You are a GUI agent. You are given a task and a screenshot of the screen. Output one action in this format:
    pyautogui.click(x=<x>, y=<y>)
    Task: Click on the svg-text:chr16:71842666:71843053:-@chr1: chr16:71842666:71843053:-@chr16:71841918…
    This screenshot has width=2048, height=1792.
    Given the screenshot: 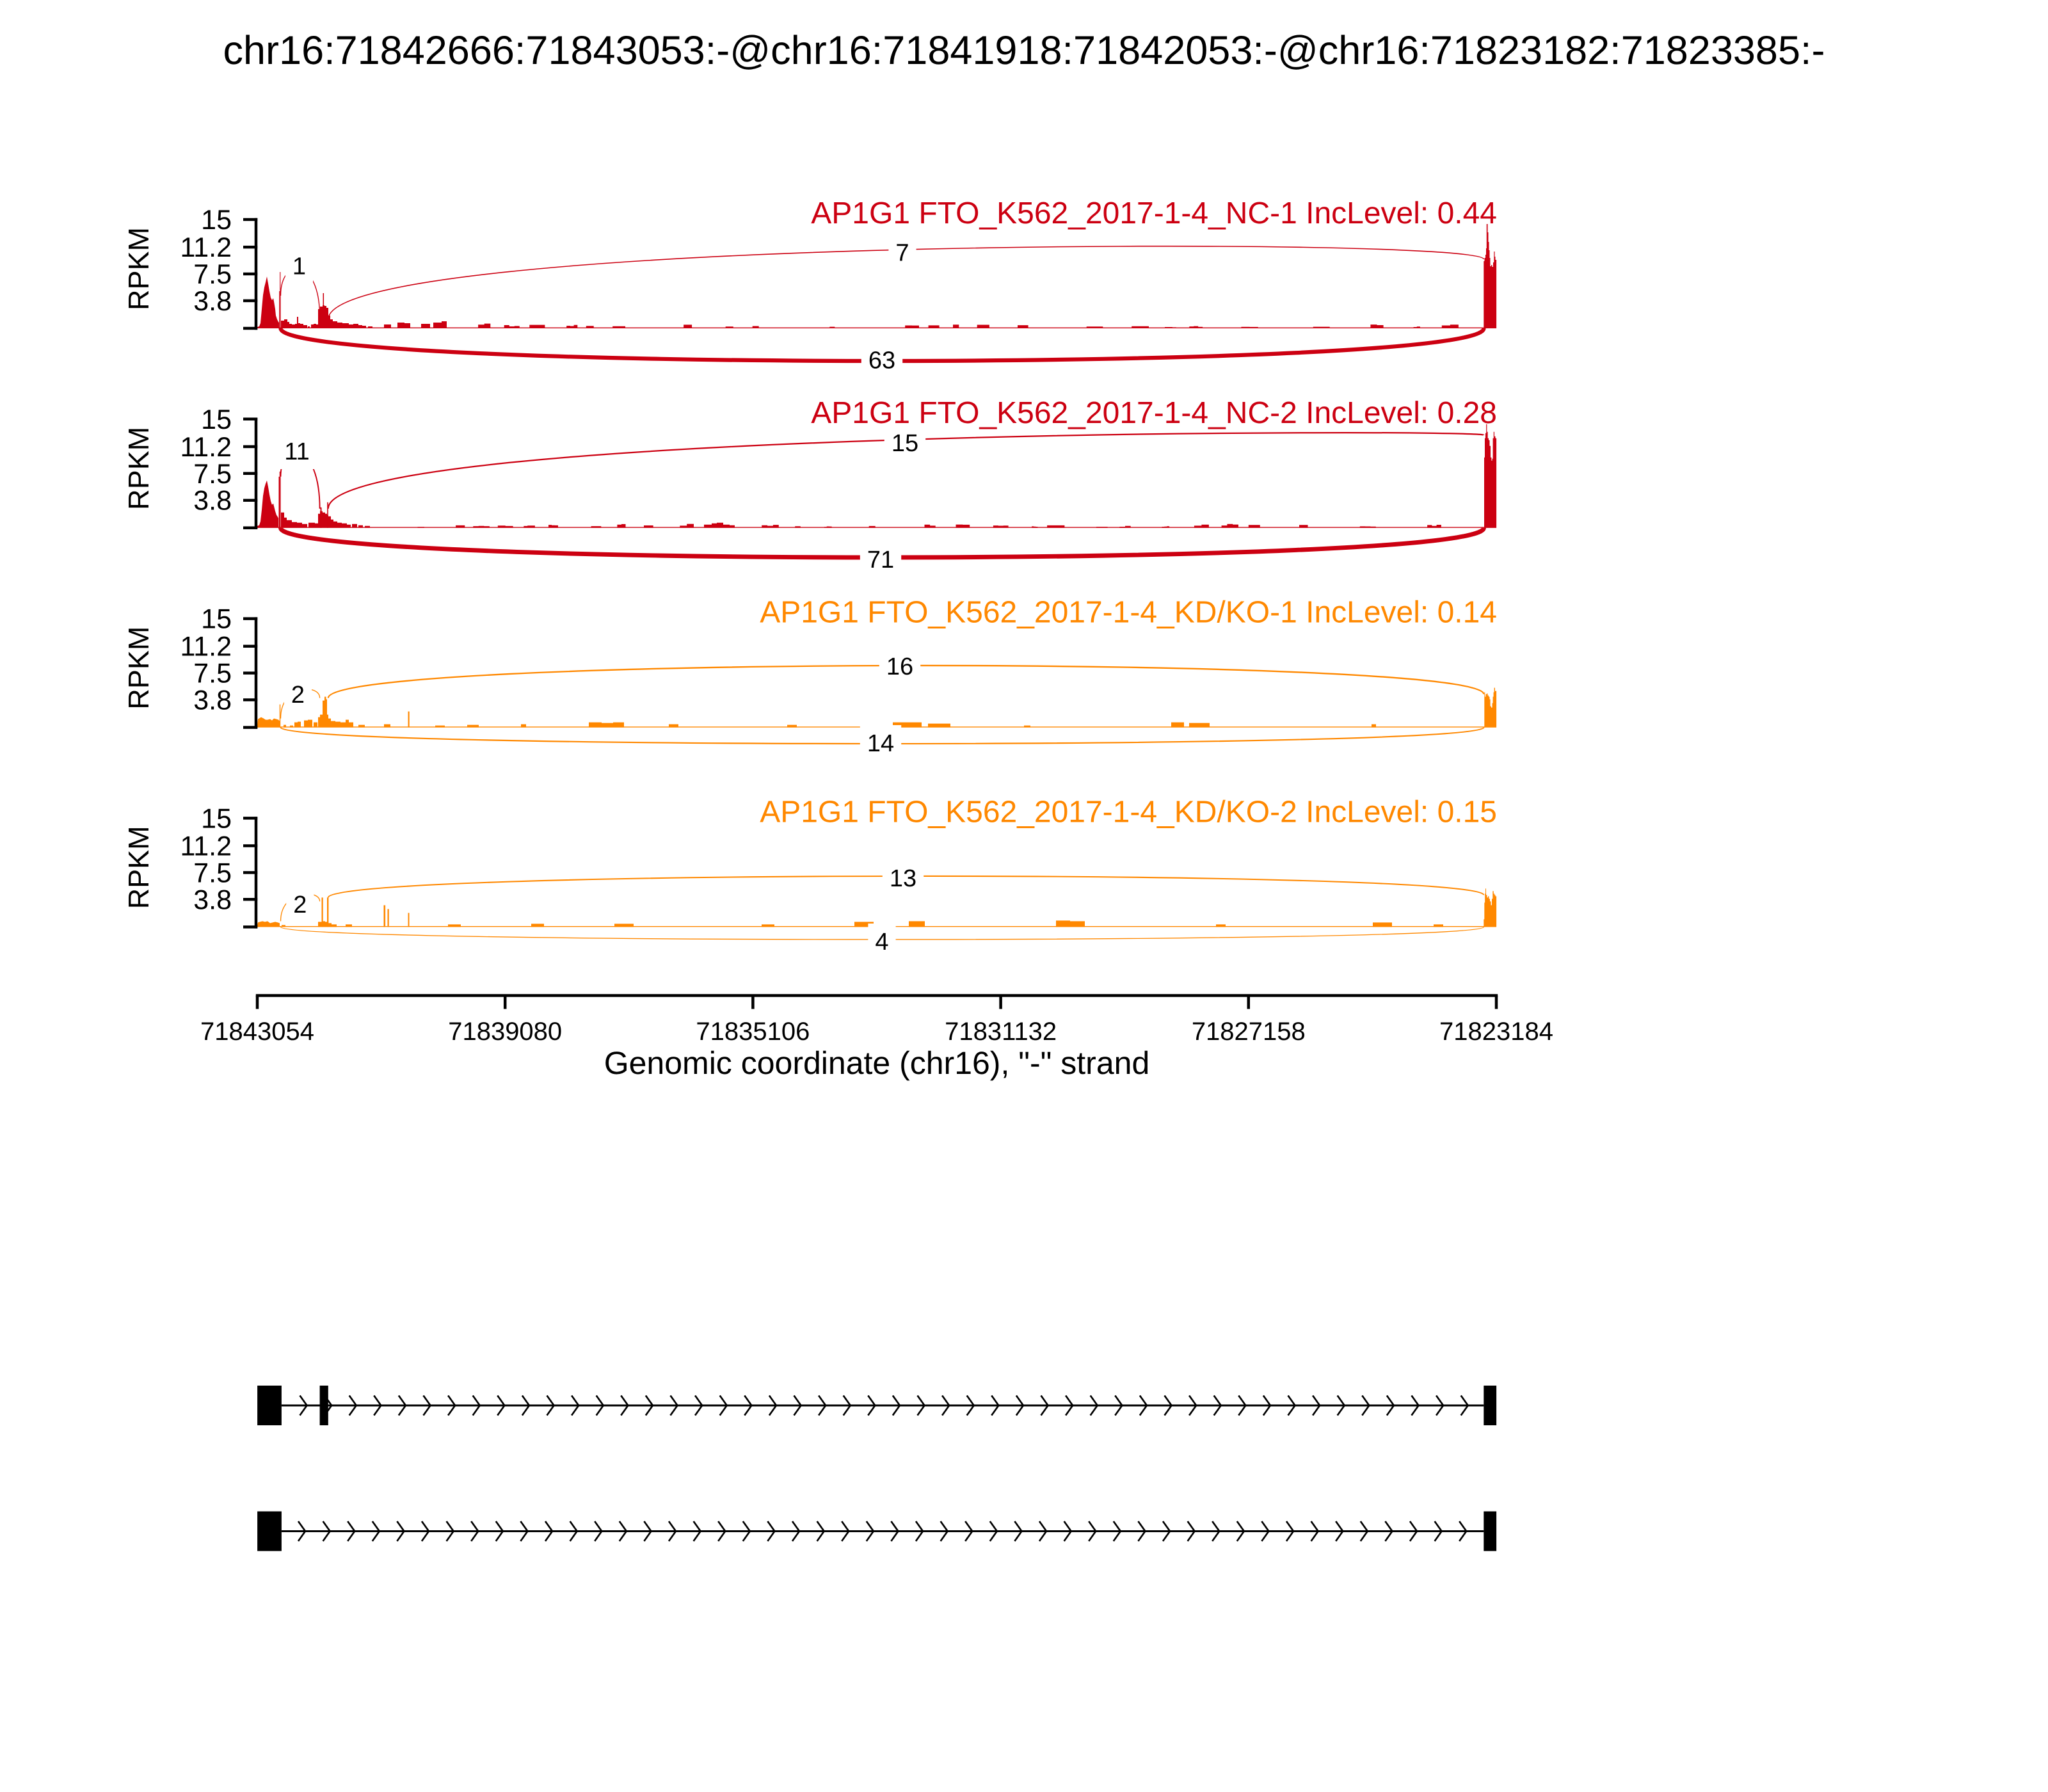 What is the action you would take?
    pyautogui.click(x=1024, y=50)
    